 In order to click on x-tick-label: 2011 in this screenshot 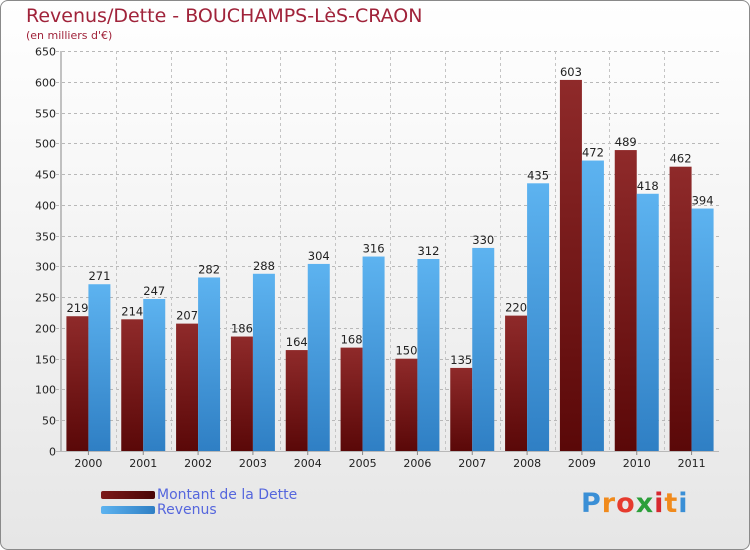, I will do `click(692, 463)`.